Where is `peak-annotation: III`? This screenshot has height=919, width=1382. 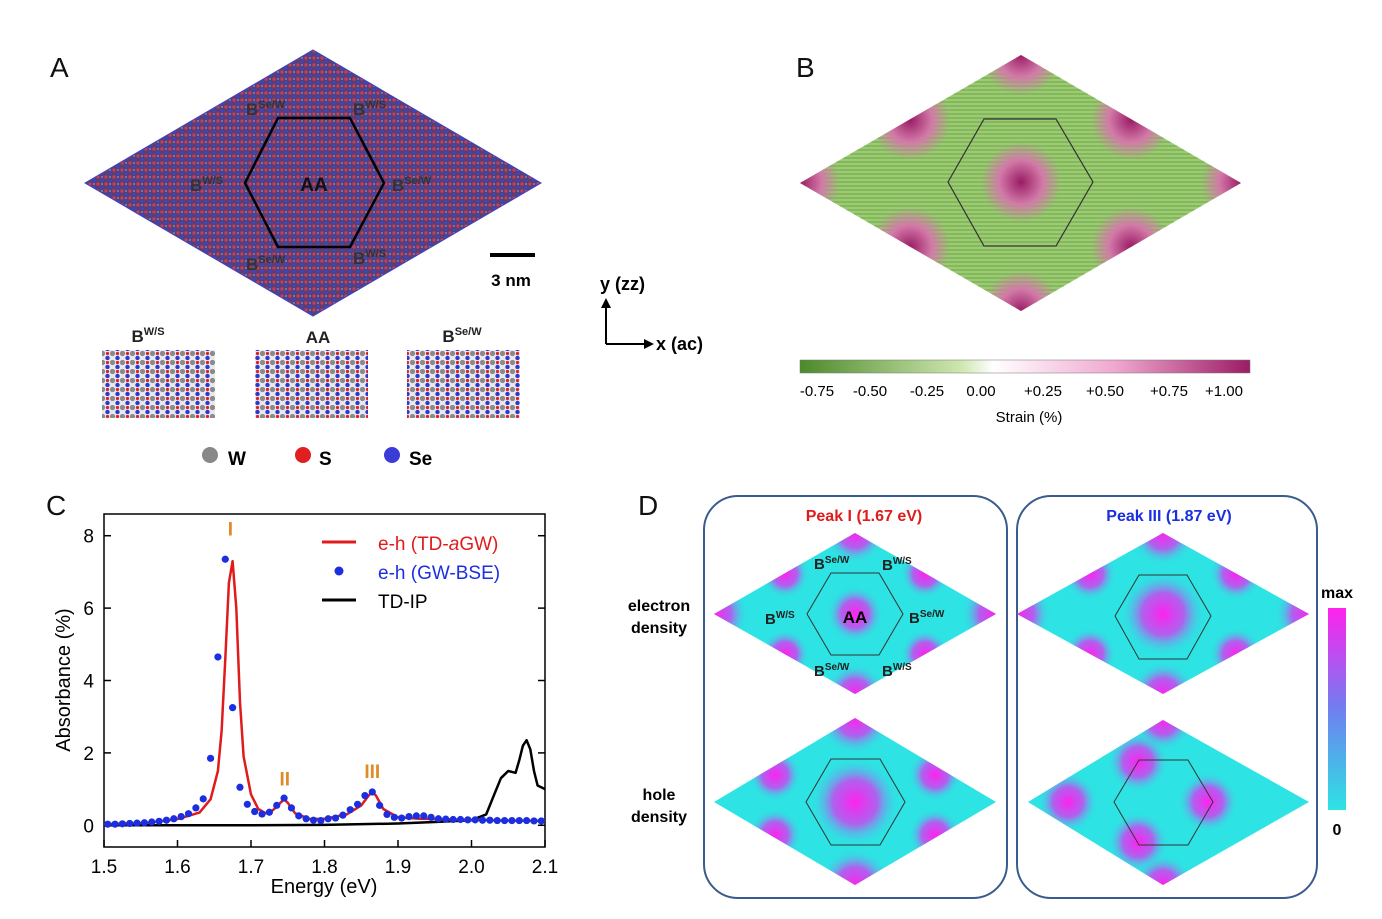 peak-annotation: III is located at coordinates (372, 772).